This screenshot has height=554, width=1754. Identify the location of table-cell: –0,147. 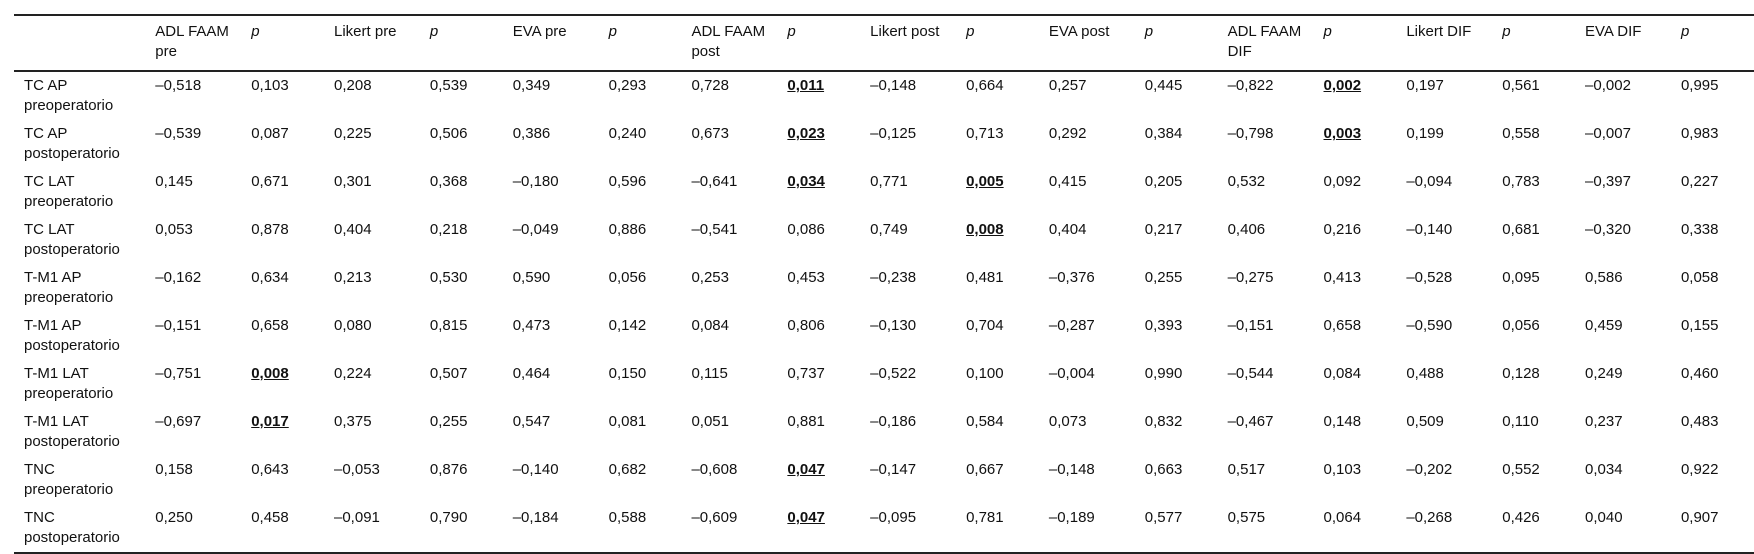
(893, 469).